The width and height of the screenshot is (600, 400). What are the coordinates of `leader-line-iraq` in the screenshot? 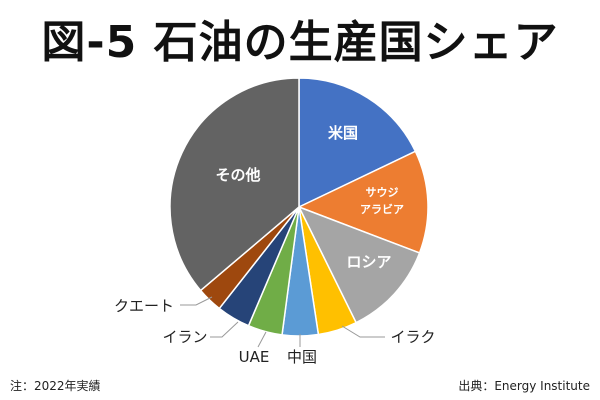 It's located at (363, 331).